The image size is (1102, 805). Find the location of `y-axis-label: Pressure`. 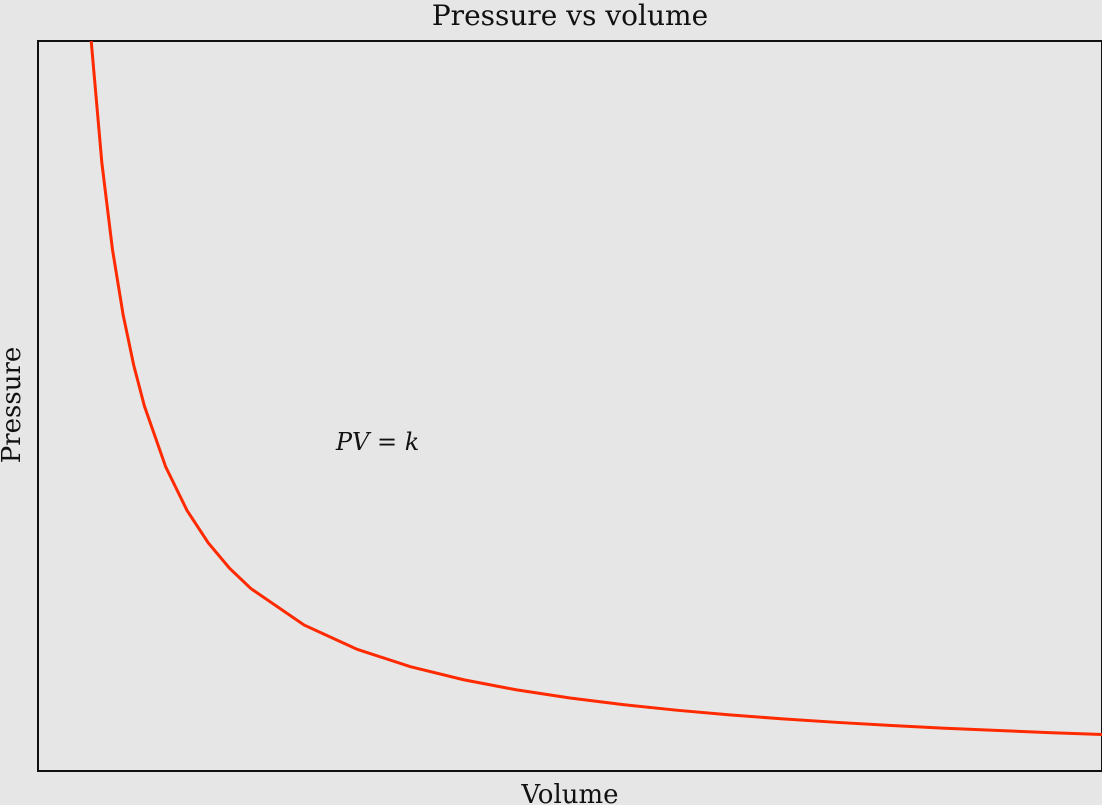

y-axis-label: Pressure is located at coordinates (13, 405).